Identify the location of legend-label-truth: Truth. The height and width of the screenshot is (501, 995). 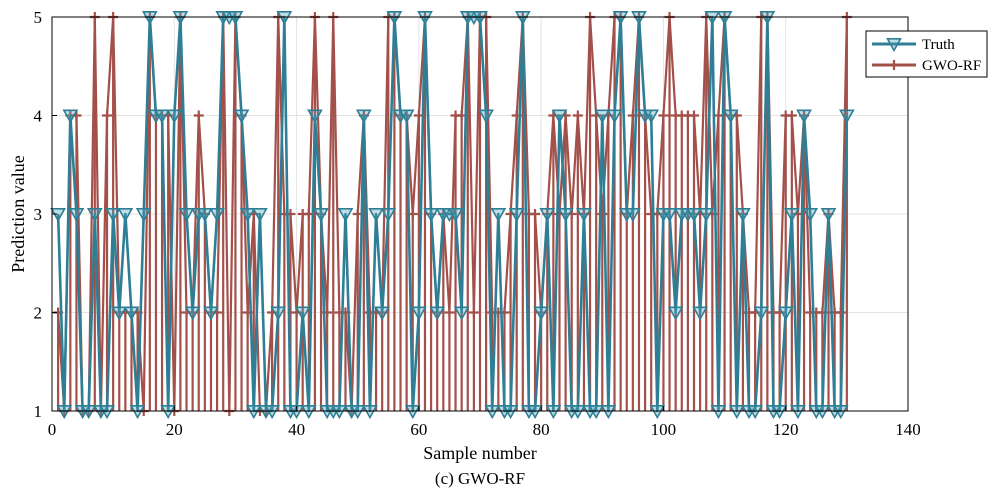
(938, 45).